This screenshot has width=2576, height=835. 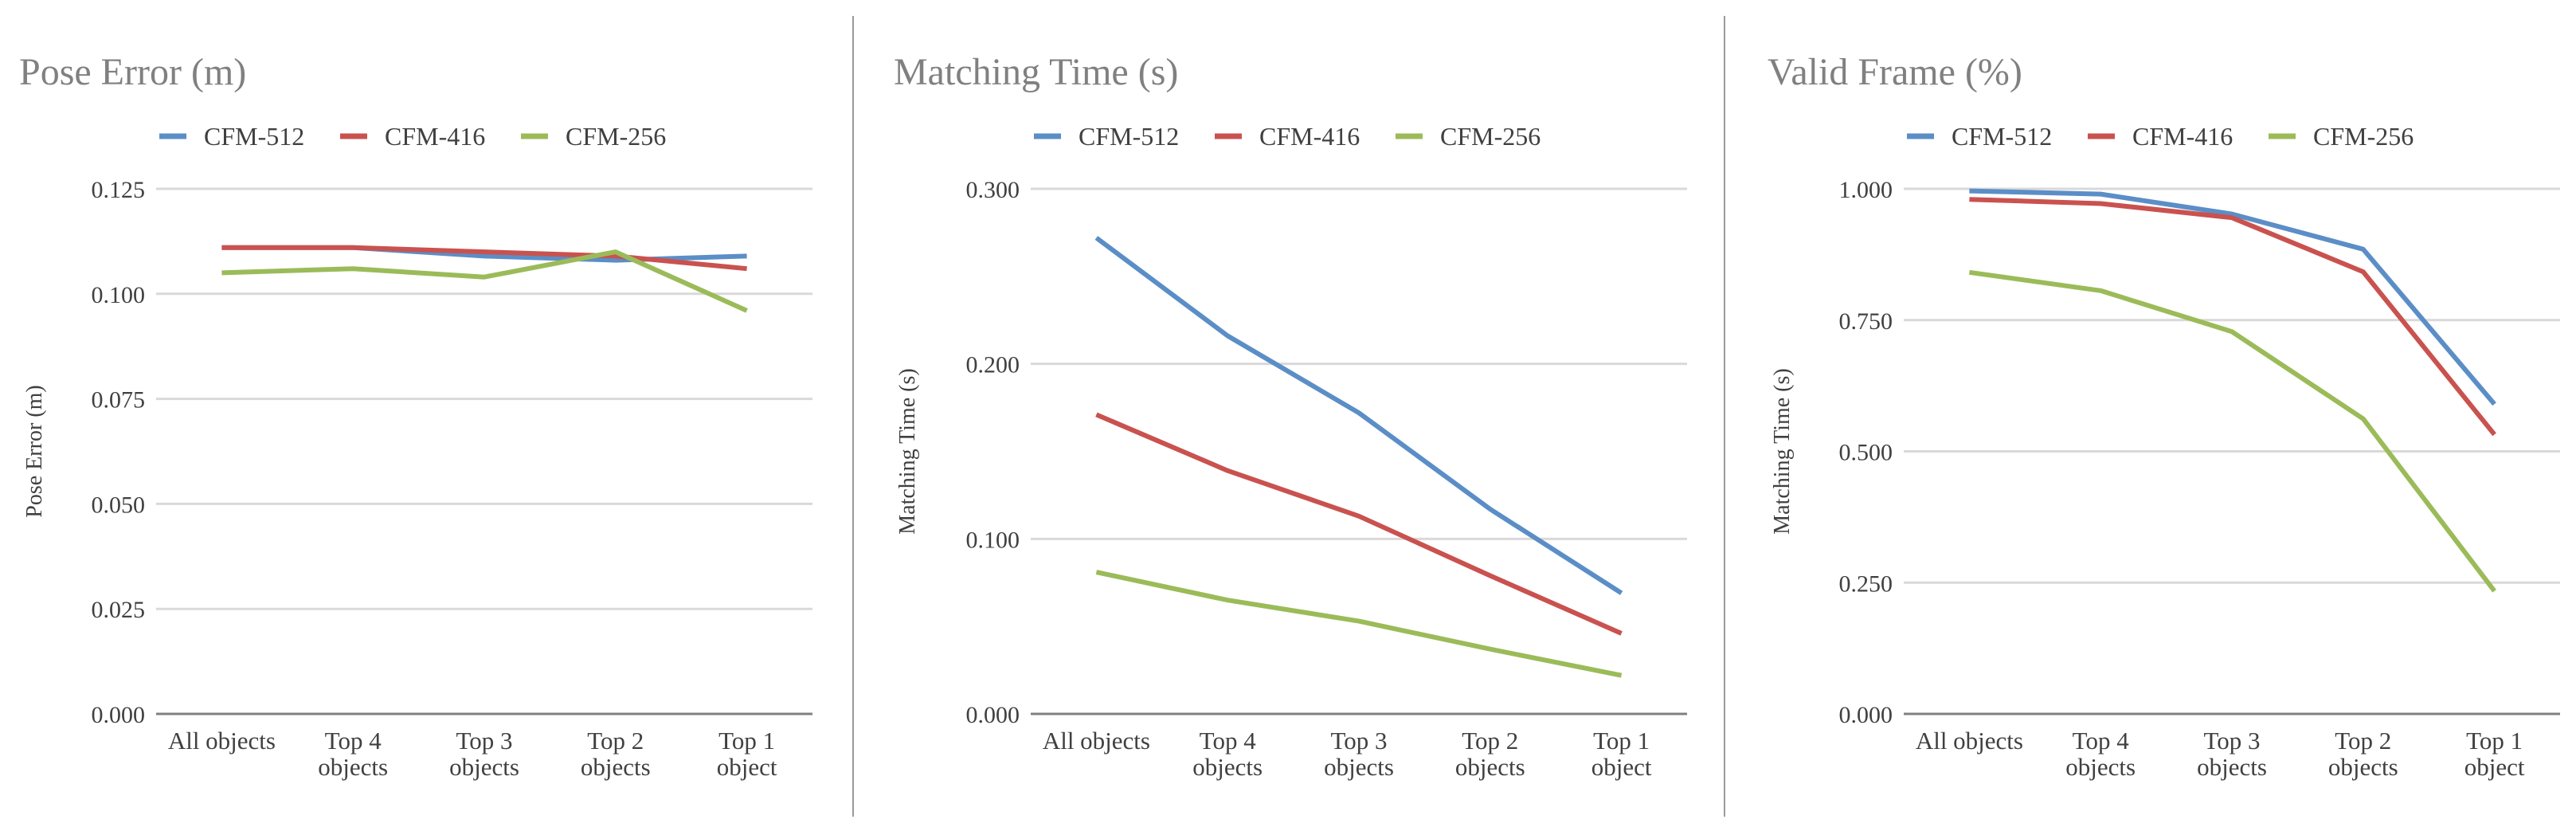 I want to click on y-axis-label: Pose Error (m), so click(x=34, y=451).